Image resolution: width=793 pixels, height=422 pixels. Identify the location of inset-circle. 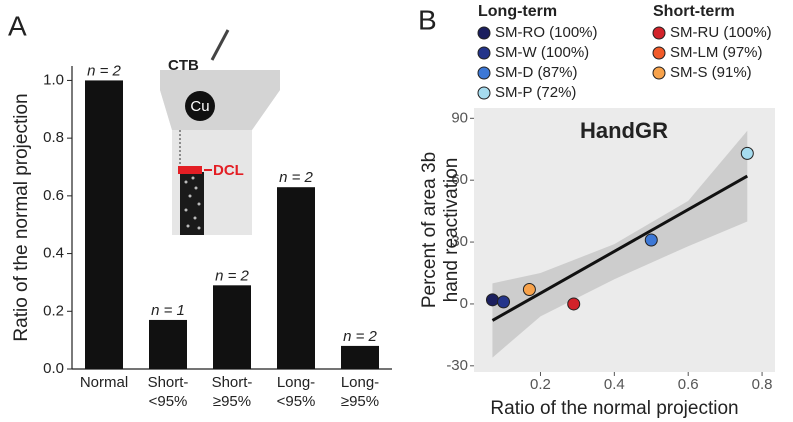
(200, 106).